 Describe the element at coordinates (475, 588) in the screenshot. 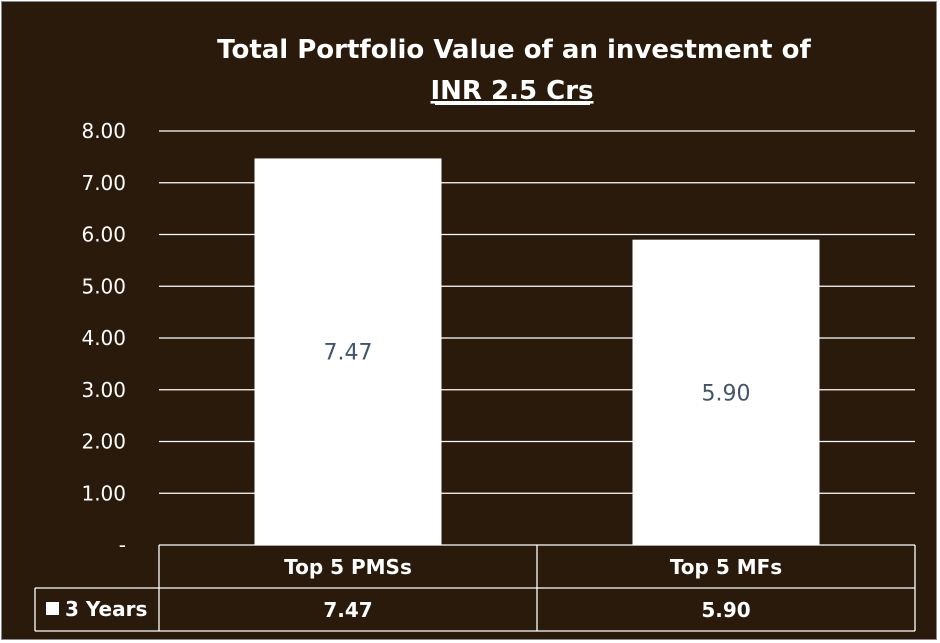

I see `data-table: Top 5 PMSs 7.47 Top 5 MFs 5.90 3 Years` at that location.